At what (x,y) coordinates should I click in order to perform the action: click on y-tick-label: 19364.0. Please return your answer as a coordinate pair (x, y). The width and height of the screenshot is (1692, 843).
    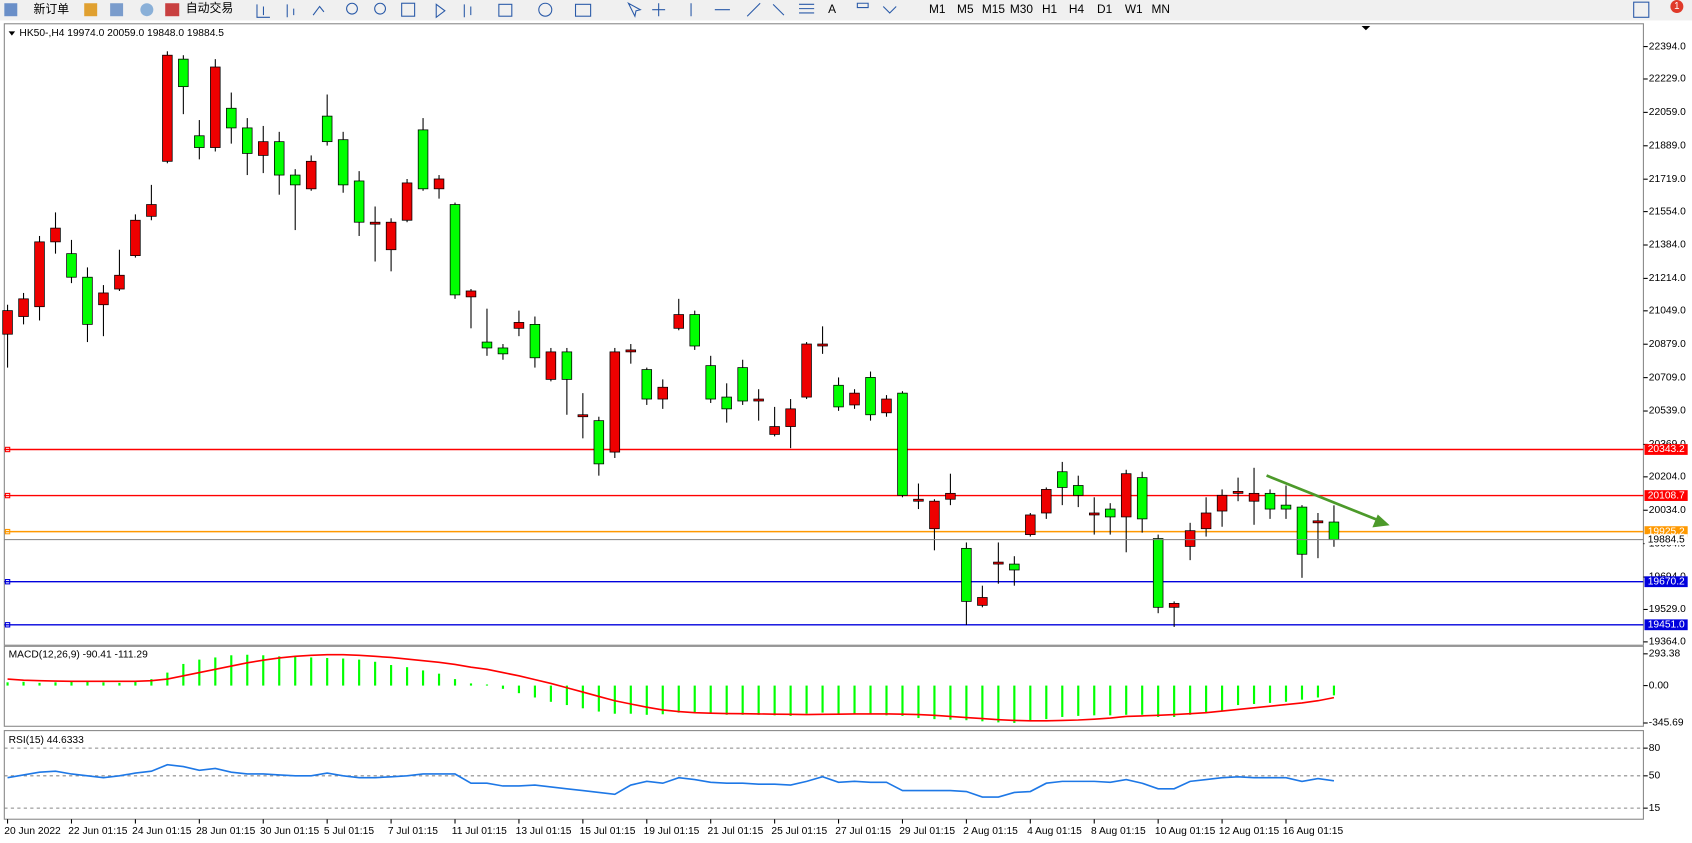
    Looking at the image, I should click on (1667, 642).